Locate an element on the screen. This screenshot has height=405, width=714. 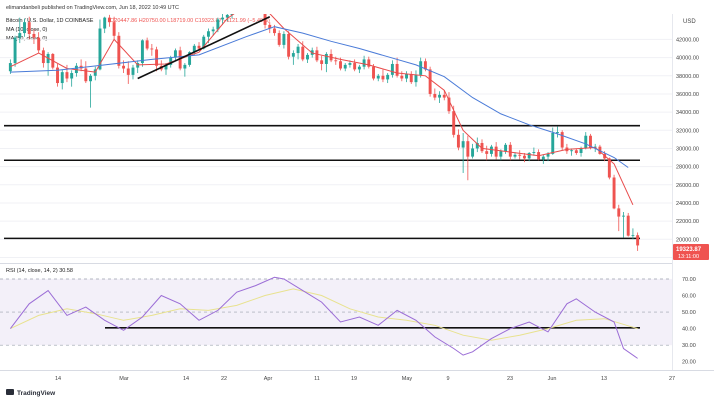
price-tick-label: 28000.00 is located at coordinates (687, 168).